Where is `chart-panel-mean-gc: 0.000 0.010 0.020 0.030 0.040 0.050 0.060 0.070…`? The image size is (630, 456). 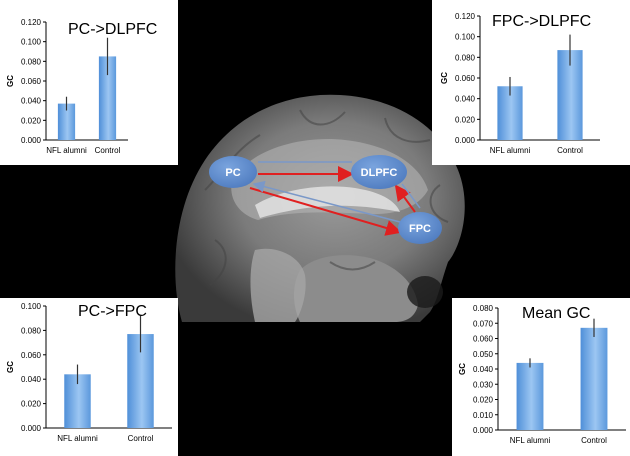
chart-panel-mean-gc: 0.000 0.010 0.020 0.030 0.040 0.050 0.060 0.070… is located at coordinates (541, 377).